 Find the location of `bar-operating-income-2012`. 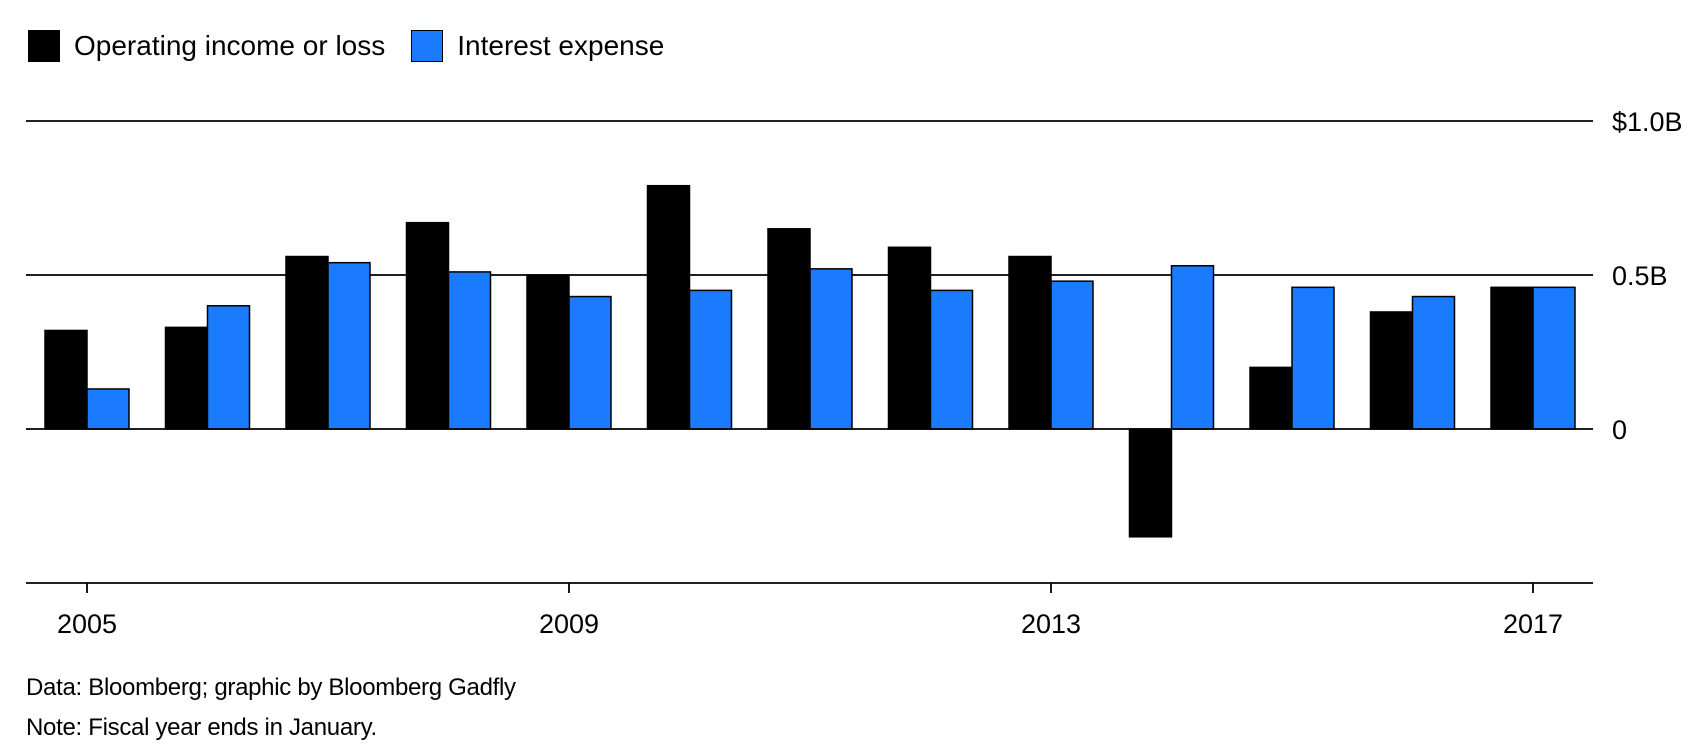

bar-operating-income-2012 is located at coordinates (909, 338).